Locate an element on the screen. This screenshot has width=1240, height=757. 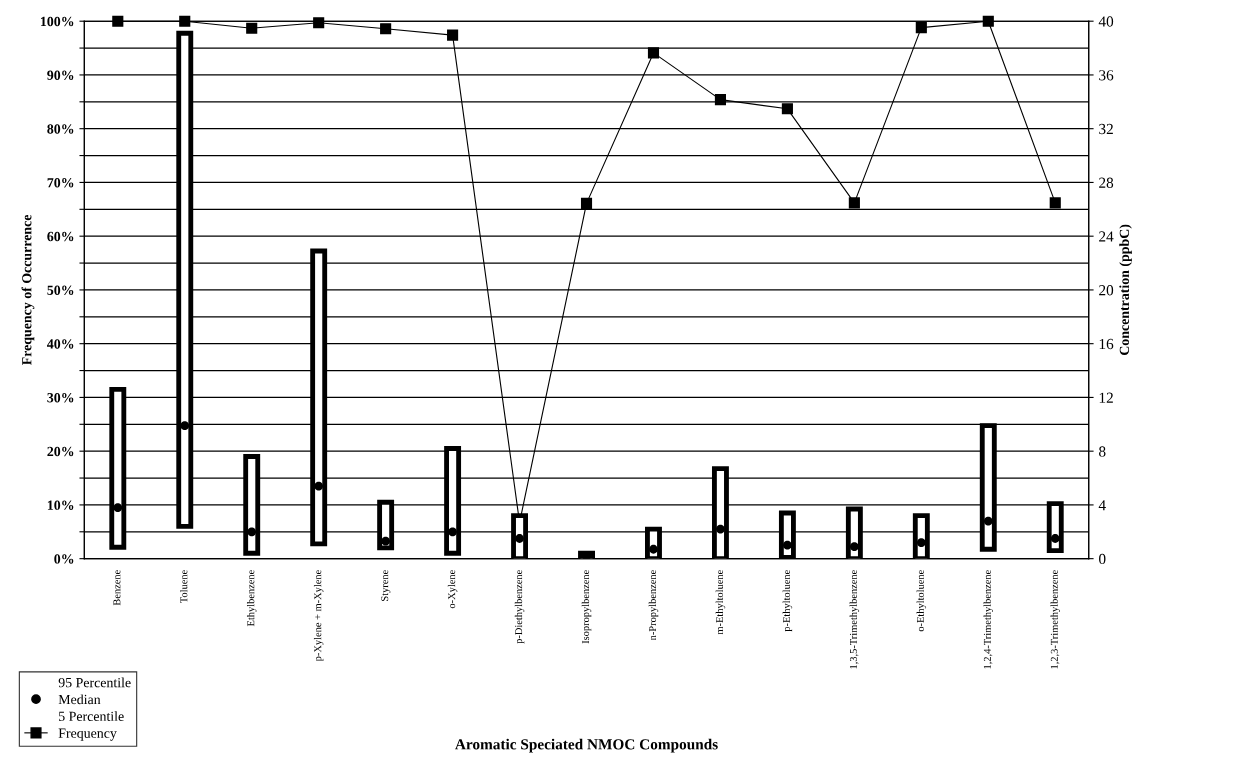
y2-tick-label: 40 is located at coordinates (1106, 21).